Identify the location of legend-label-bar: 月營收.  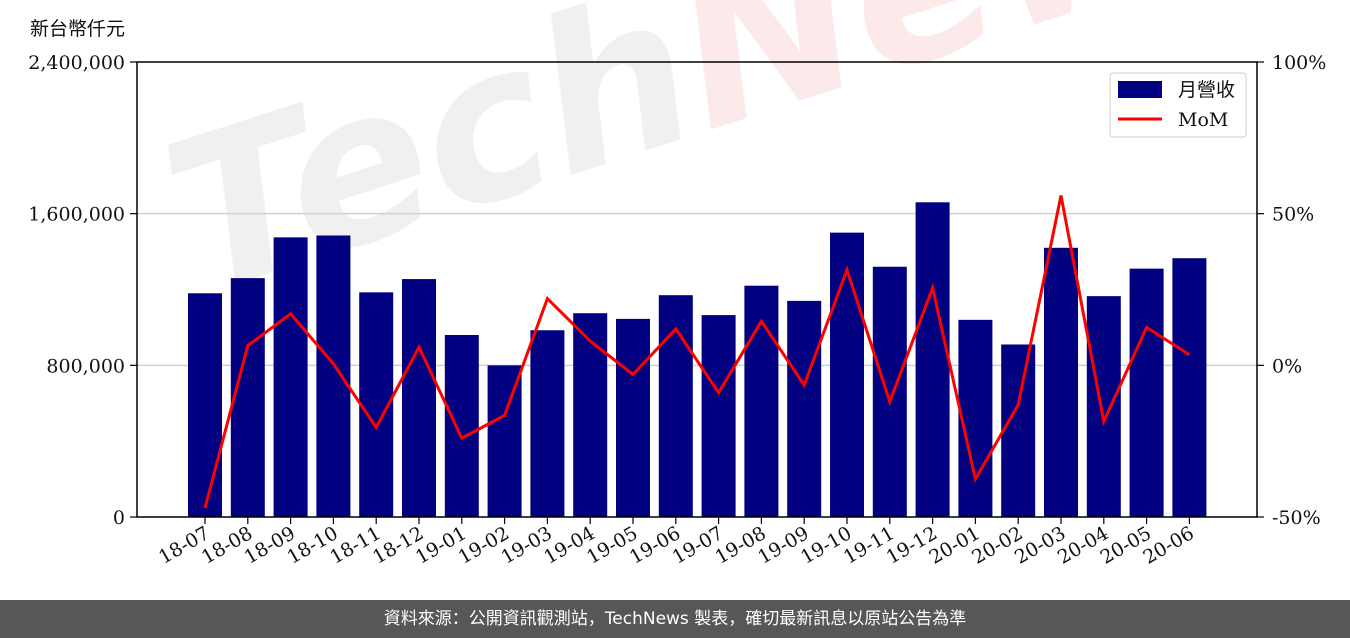
(1206, 90).